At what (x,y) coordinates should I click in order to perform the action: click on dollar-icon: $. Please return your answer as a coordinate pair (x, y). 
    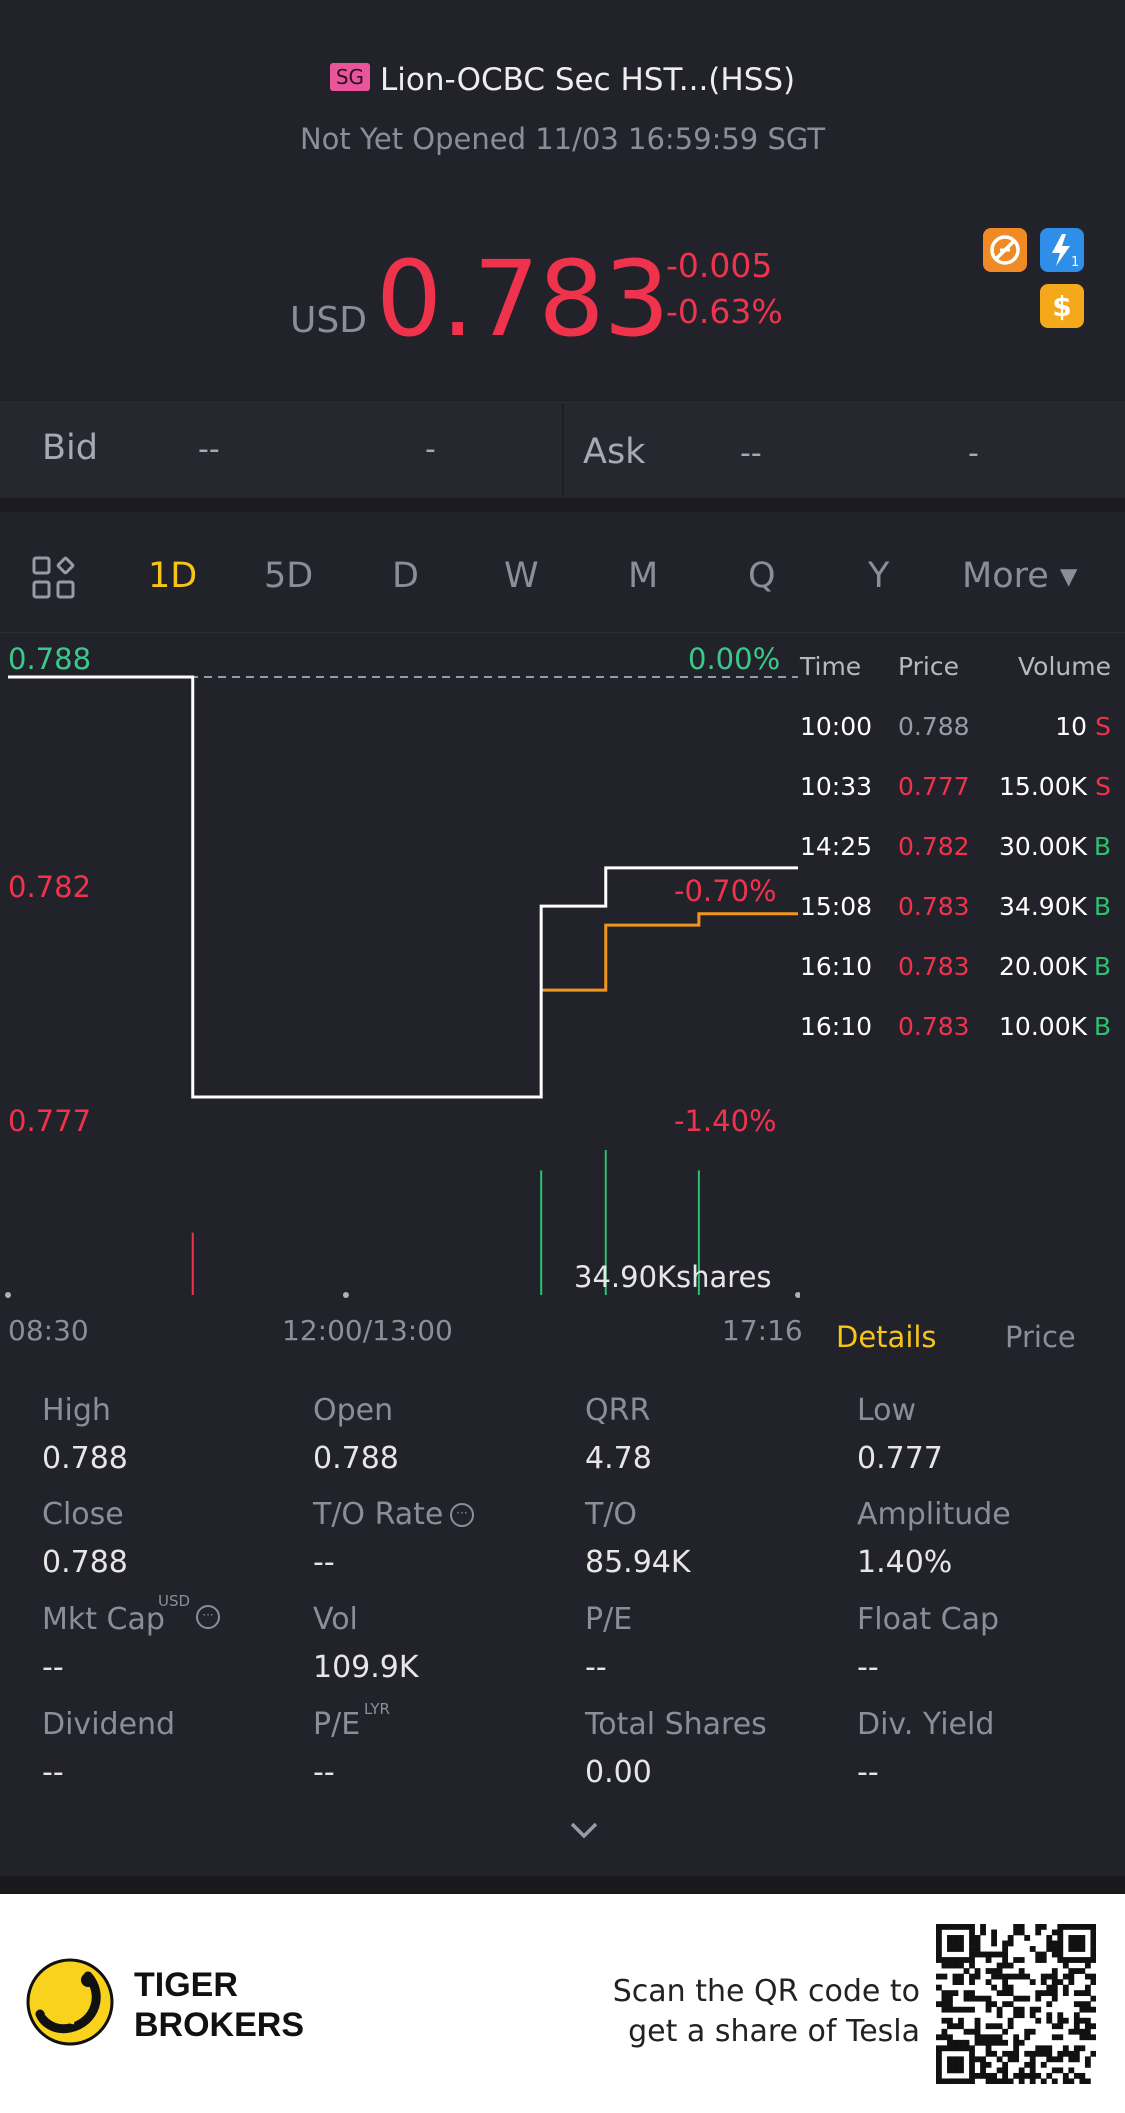
    Looking at the image, I should click on (1062, 306).